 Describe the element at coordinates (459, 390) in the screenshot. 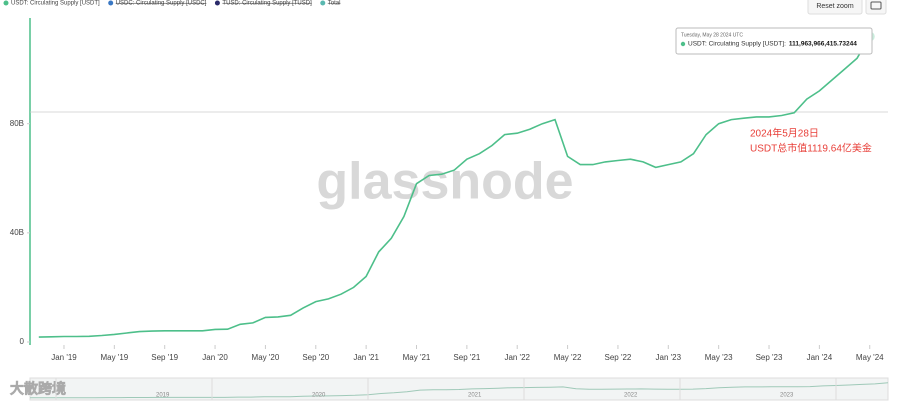

I see `navigator-line` at that location.